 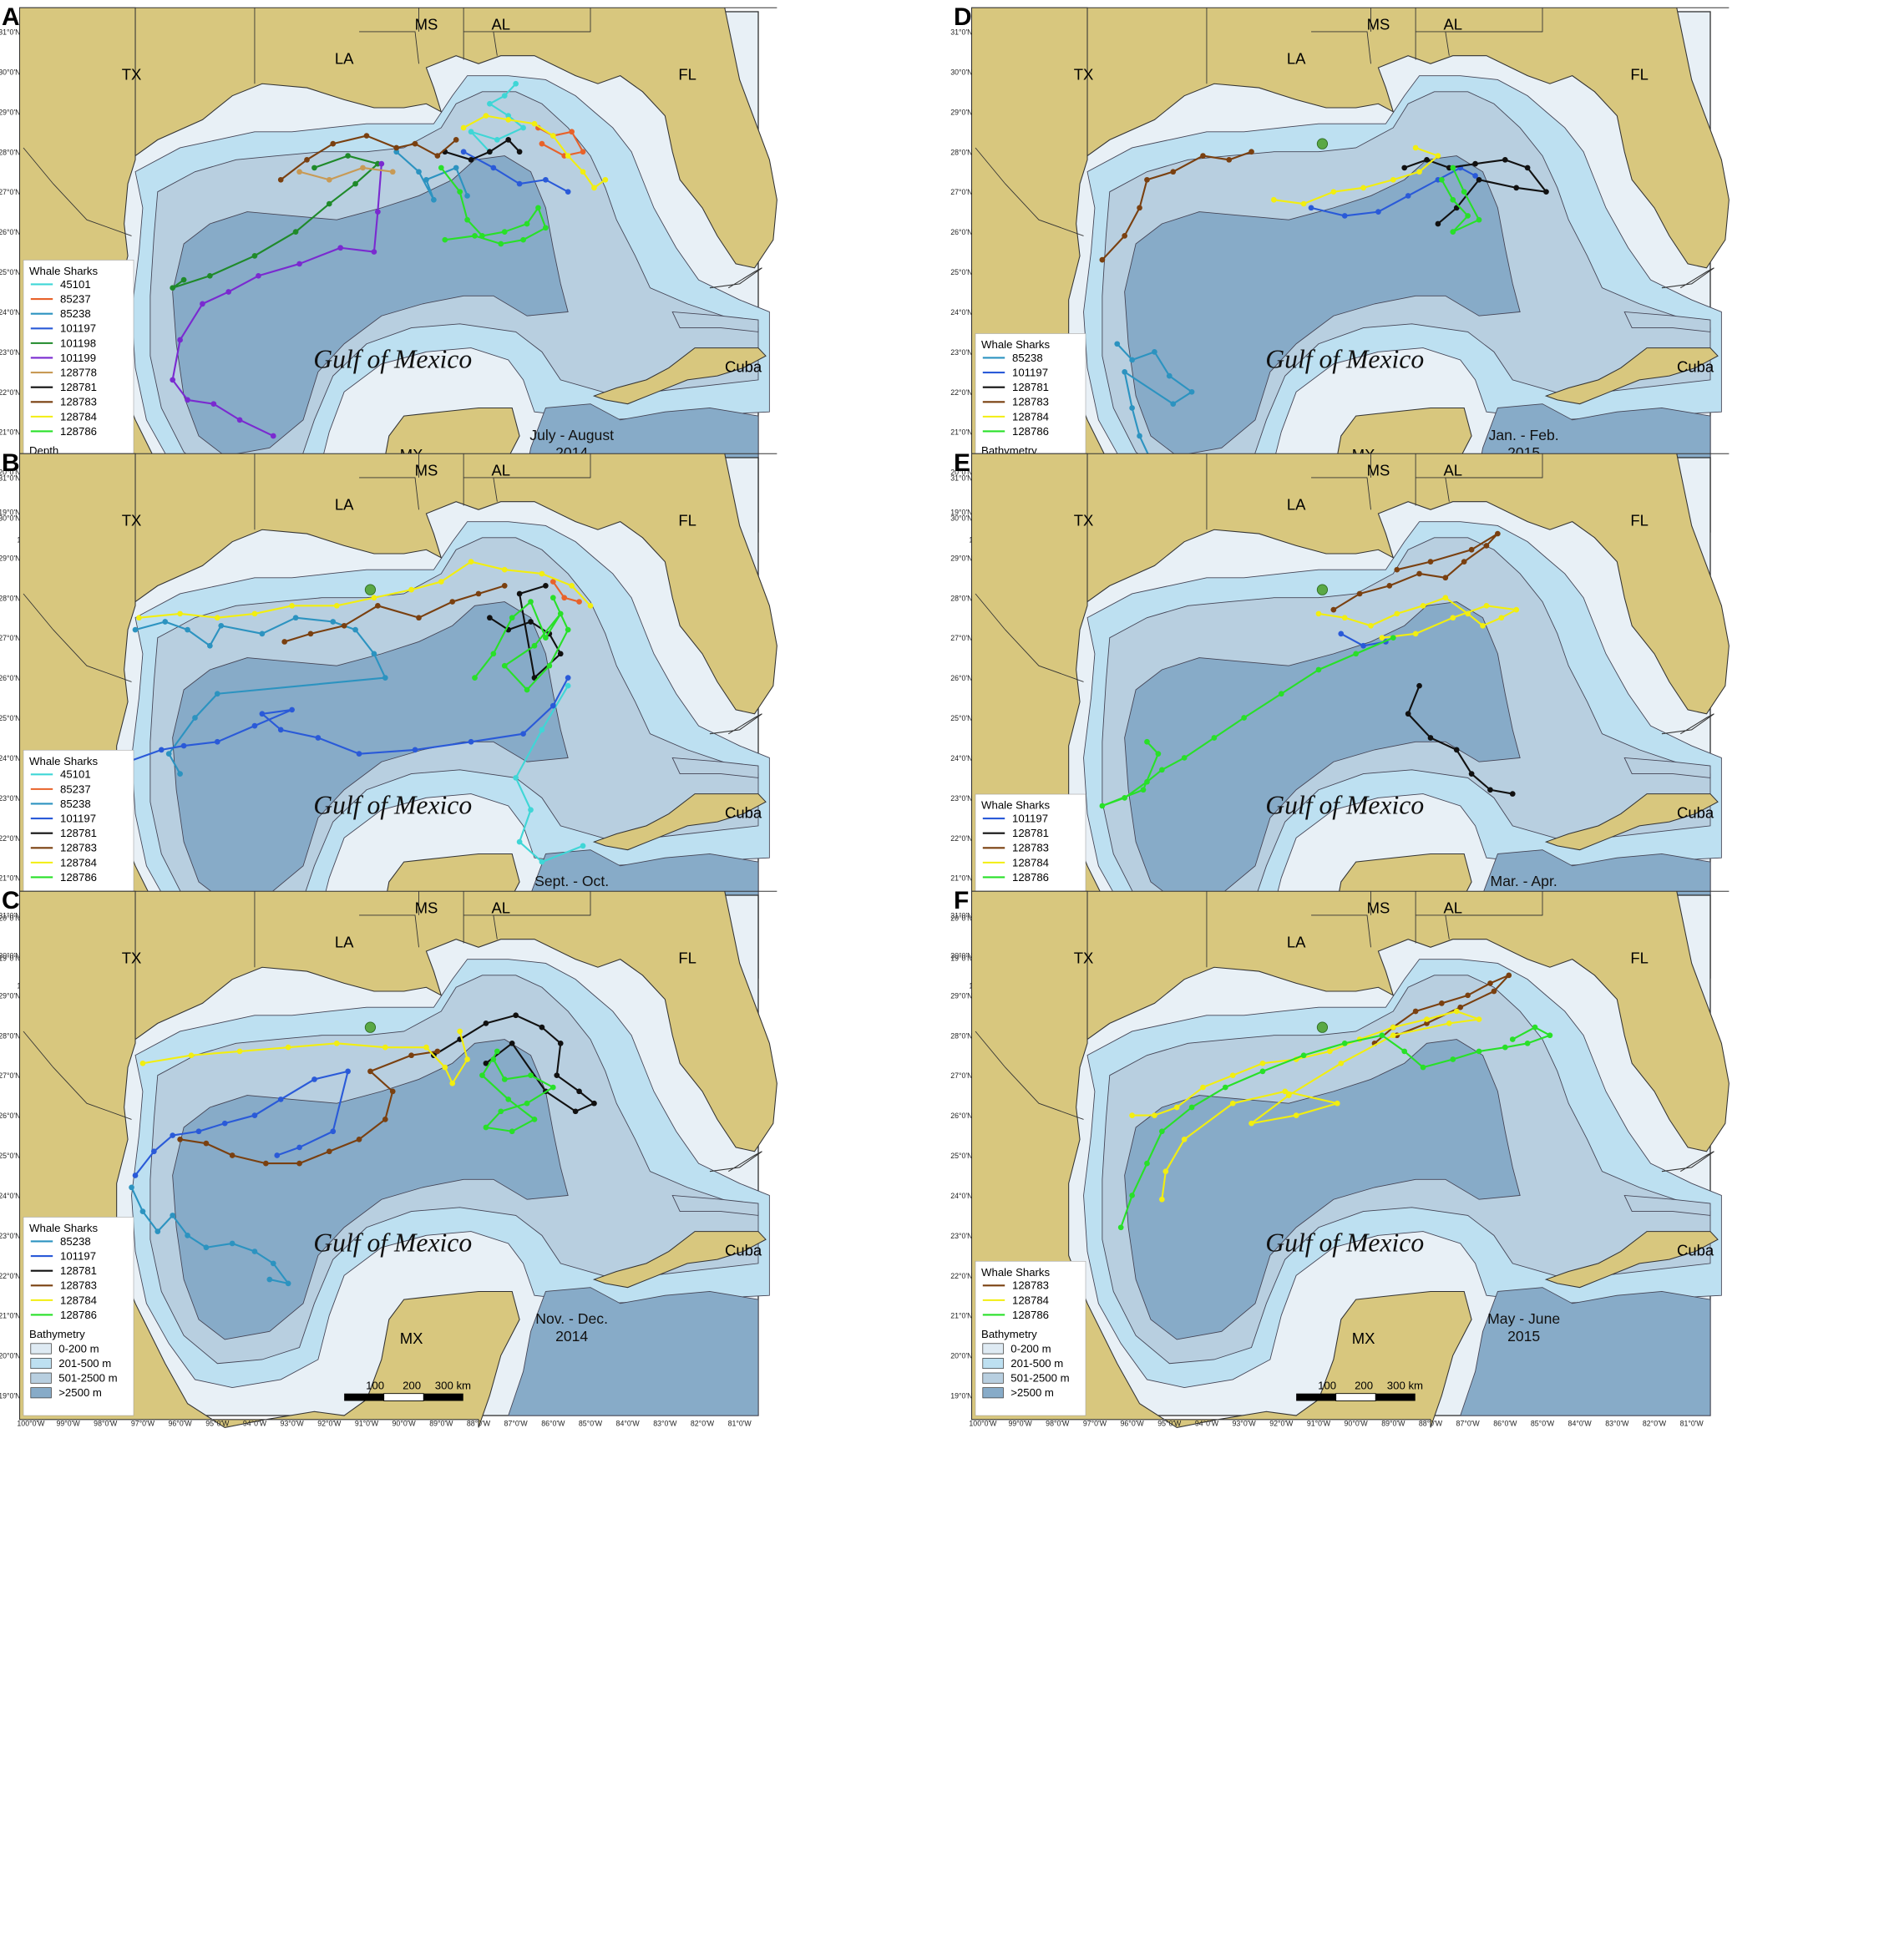 I want to click on contour-2500m, so click(x=1322, y=1189).